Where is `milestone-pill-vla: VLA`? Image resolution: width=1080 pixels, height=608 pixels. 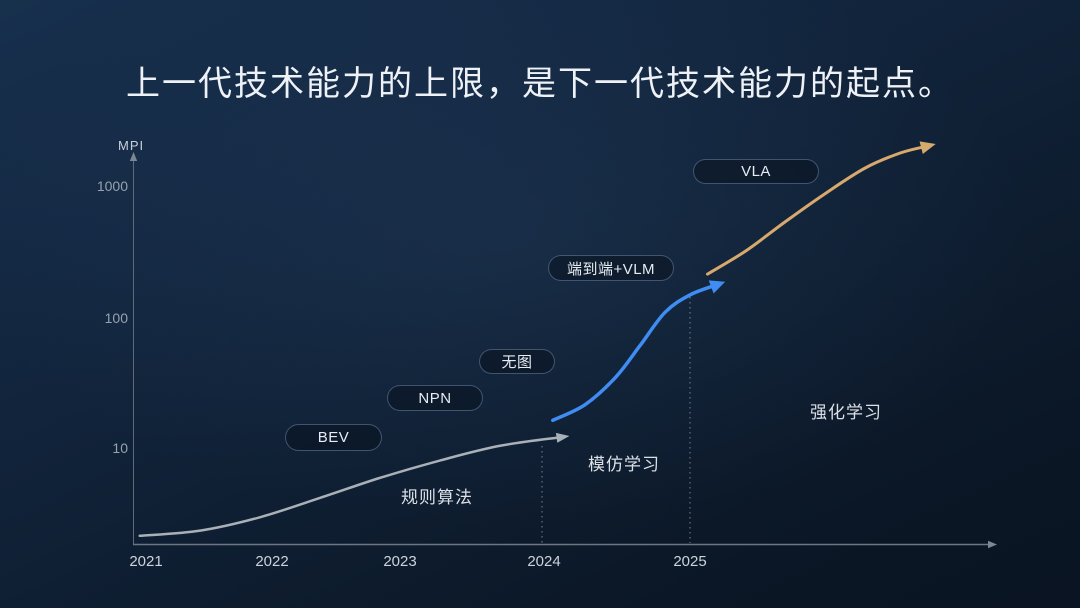
milestone-pill-vla: VLA is located at coordinates (756, 171).